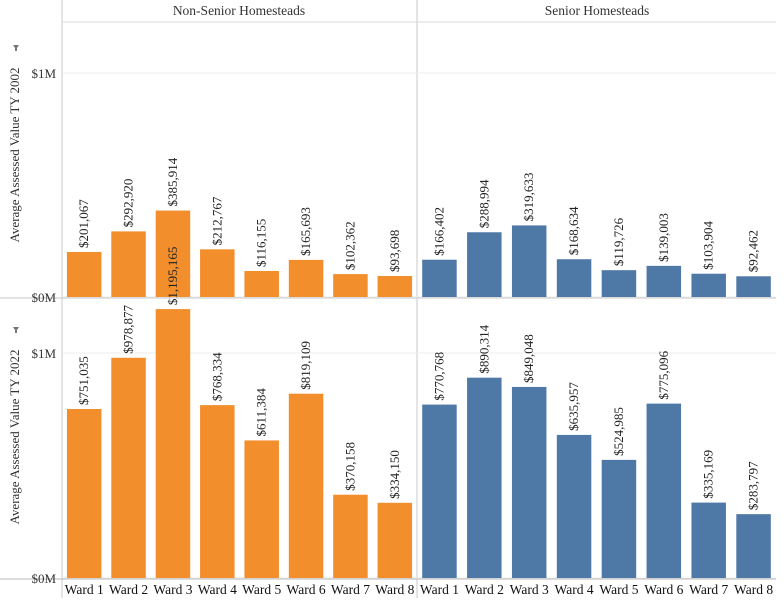  What do you see at coordinates (305, 231) in the screenshot?
I see `bar-value-label: $165,693` at bounding box center [305, 231].